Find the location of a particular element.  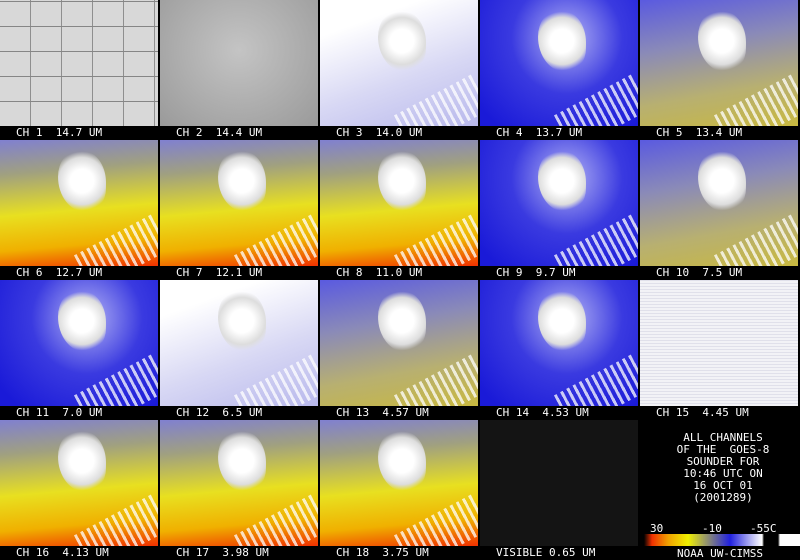

channel-label: CH 4 13.7 UM is located at coordinates (539, 132).